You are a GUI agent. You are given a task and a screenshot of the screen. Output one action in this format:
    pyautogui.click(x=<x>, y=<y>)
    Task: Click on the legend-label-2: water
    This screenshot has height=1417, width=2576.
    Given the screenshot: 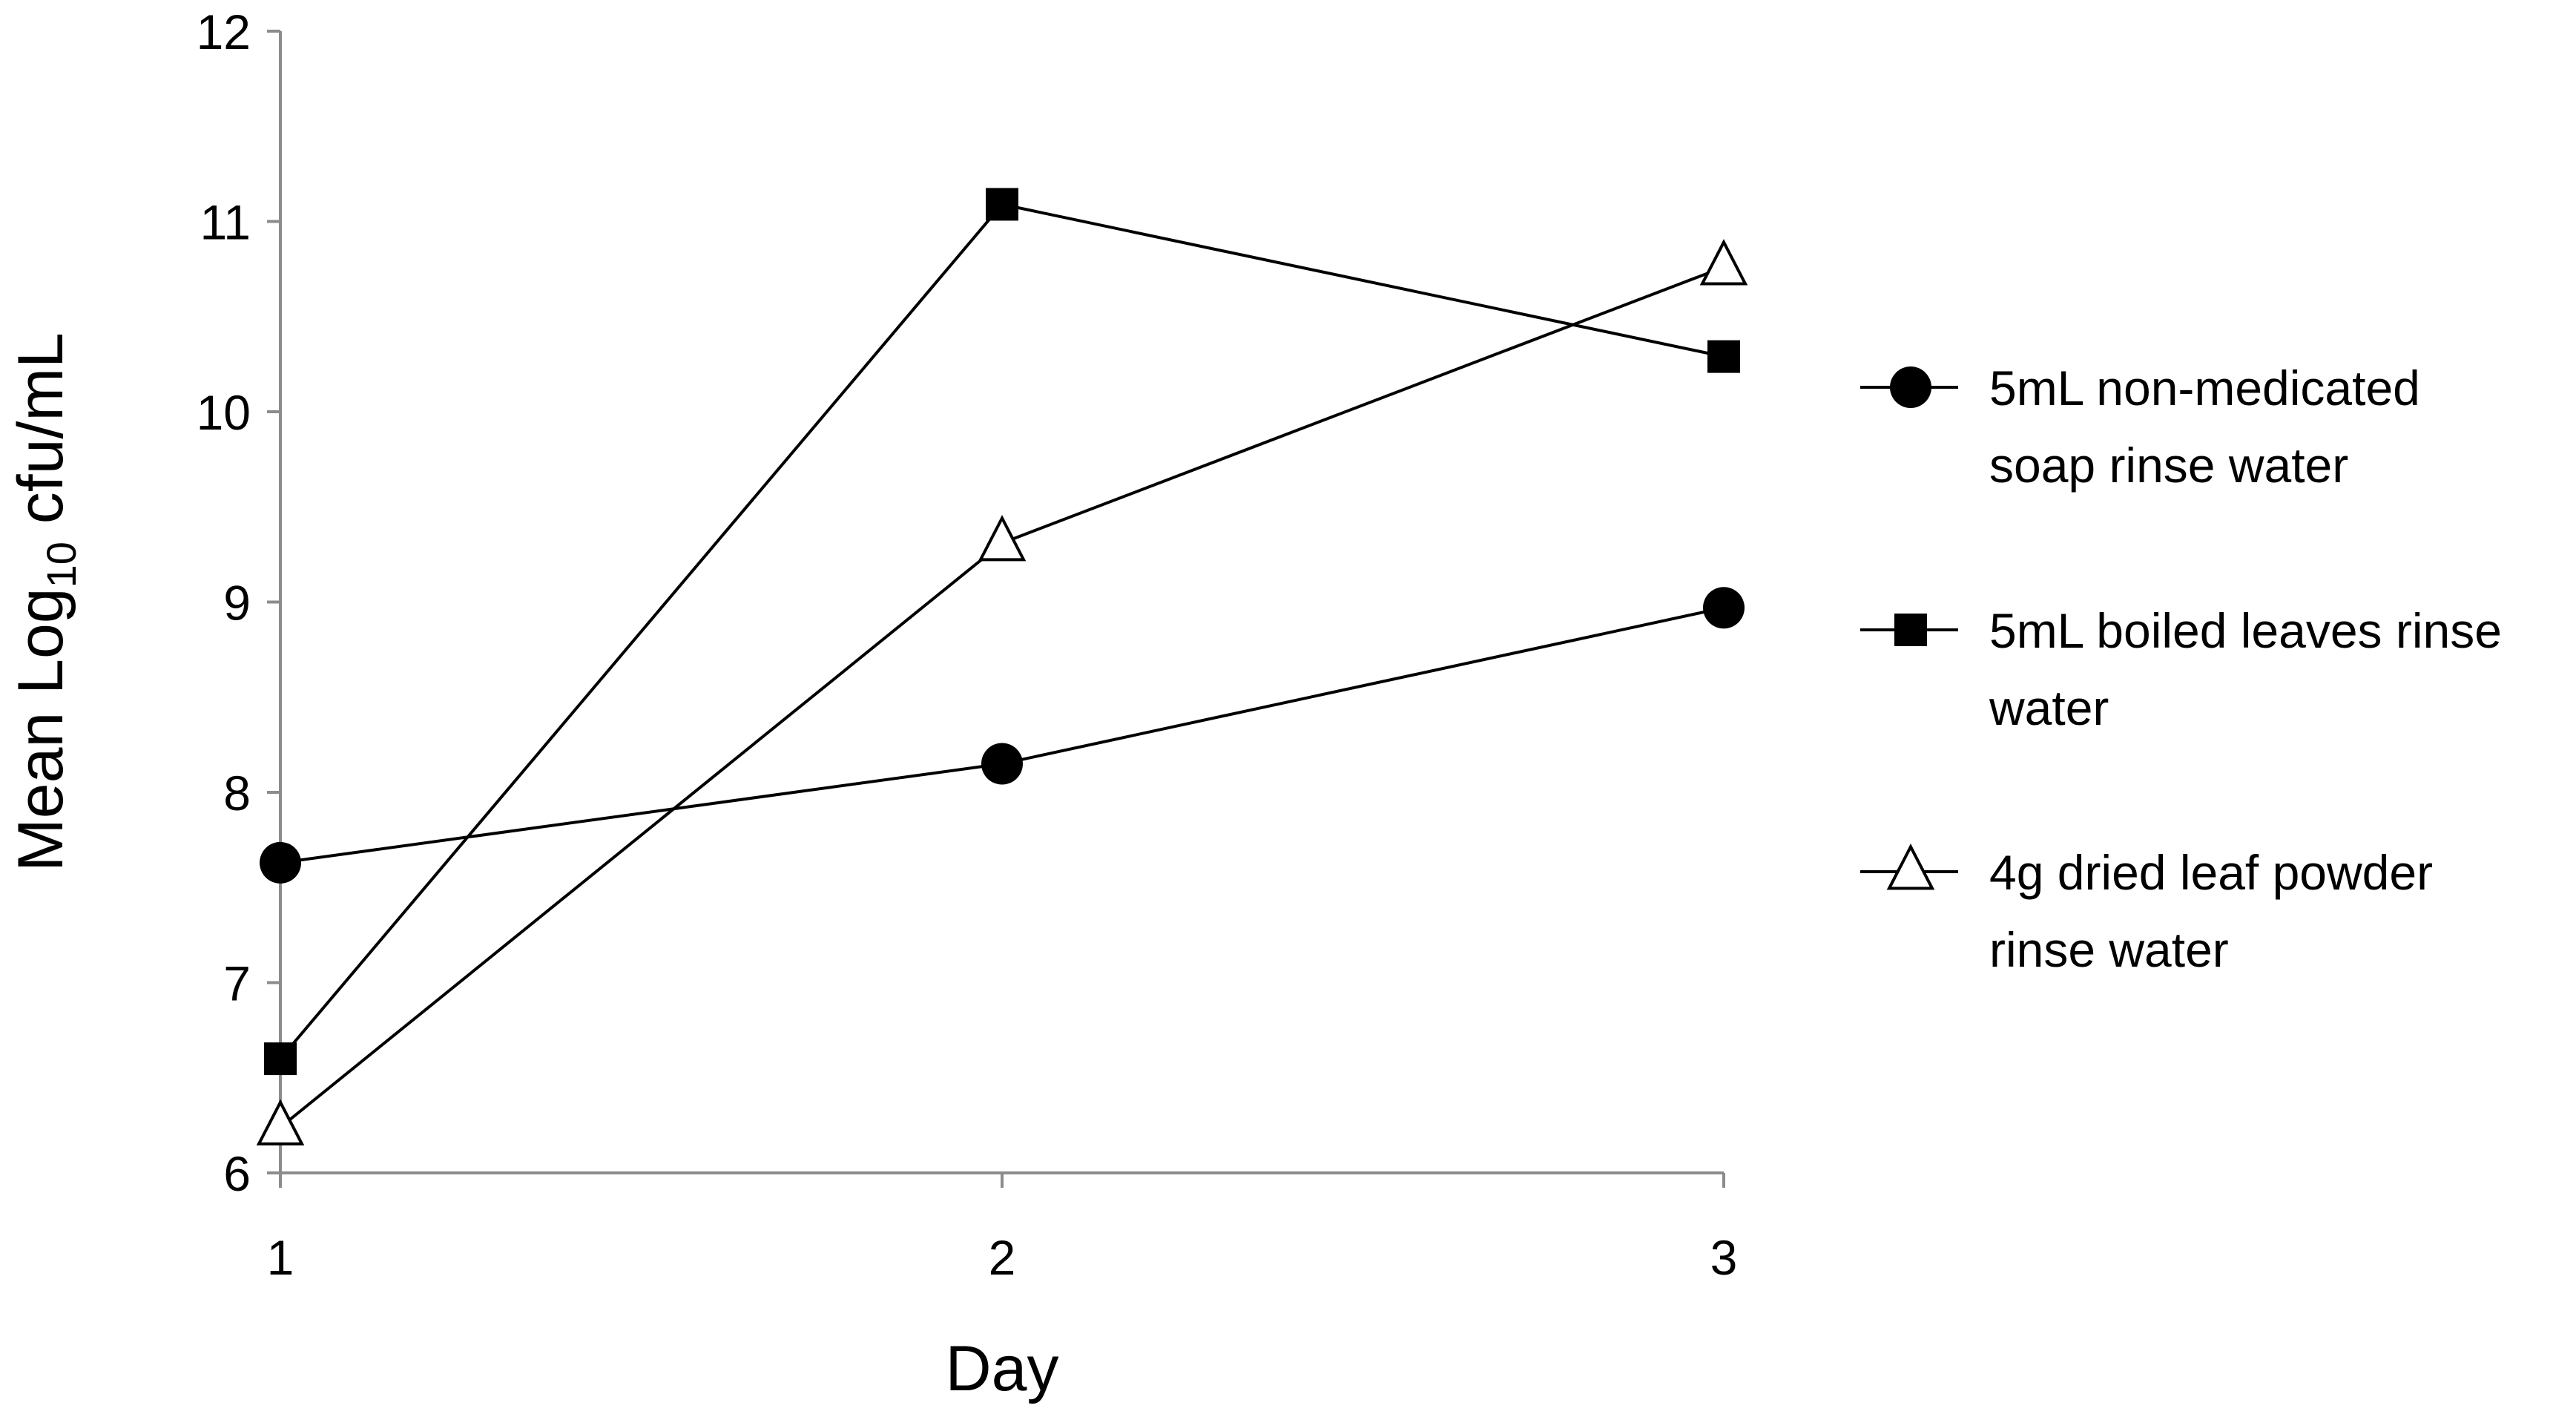 What is the action you would take?
    pyautogui.click(x=2049, y=707)
    